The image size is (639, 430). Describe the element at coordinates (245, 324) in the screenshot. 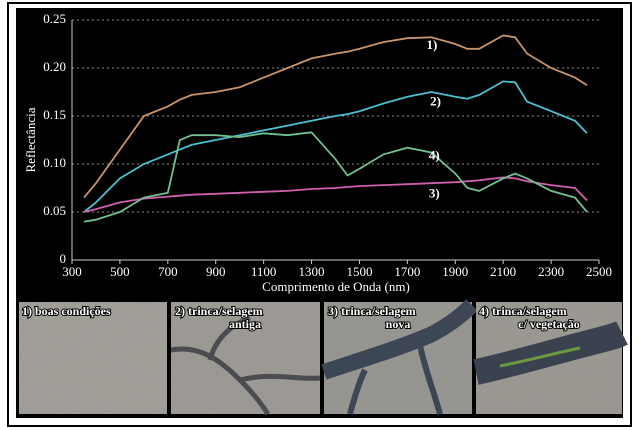

I see `panel-label: antiga` at that location.